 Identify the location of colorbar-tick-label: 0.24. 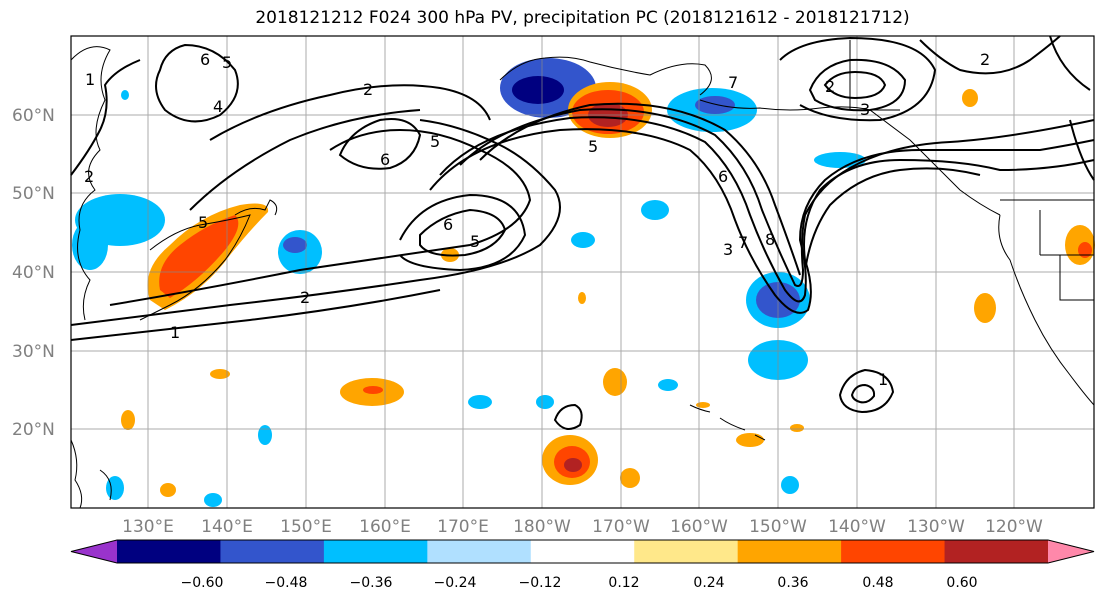
(708, 583).